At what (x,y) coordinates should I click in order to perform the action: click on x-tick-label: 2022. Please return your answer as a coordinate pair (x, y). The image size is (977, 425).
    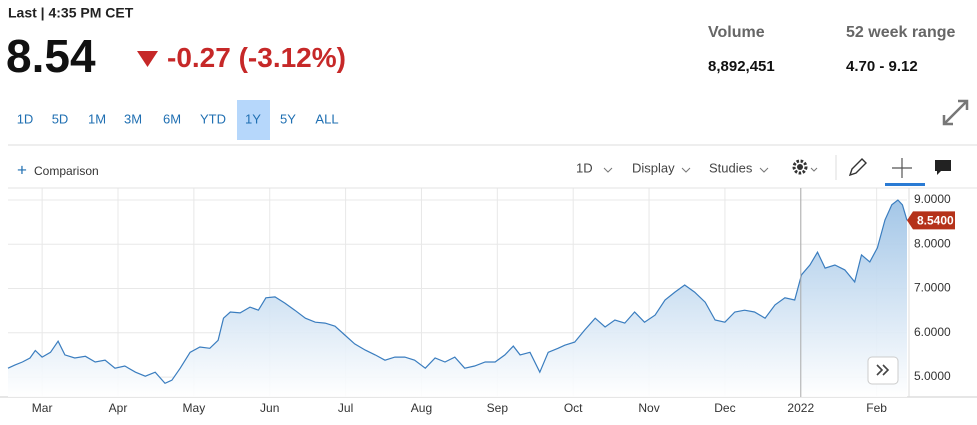
    Looking at the image, I should click on (800, 408).